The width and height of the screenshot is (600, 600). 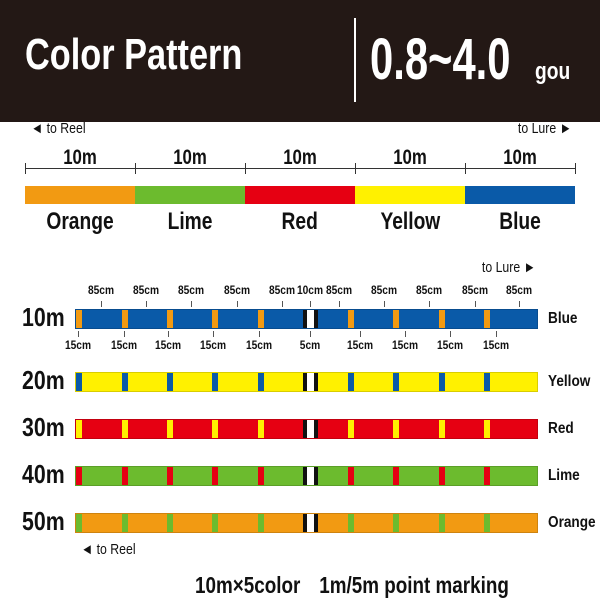 What do you see at coordinates (58, 128) in the screenshot?
I see `overview-to-reel: ◄ to Reel` at bounding box center [58, 128].